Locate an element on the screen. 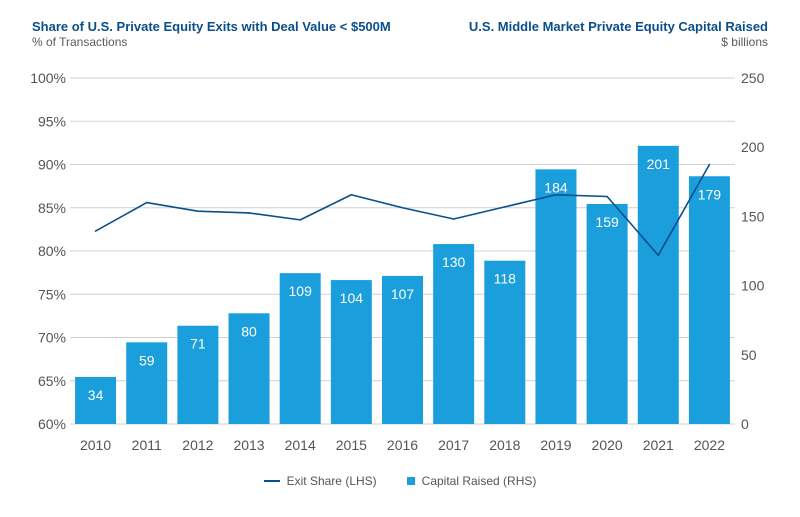 The height and width of the screenshot is (517, 800). bar-data-label: 71 is located at coordinates (198, 344).